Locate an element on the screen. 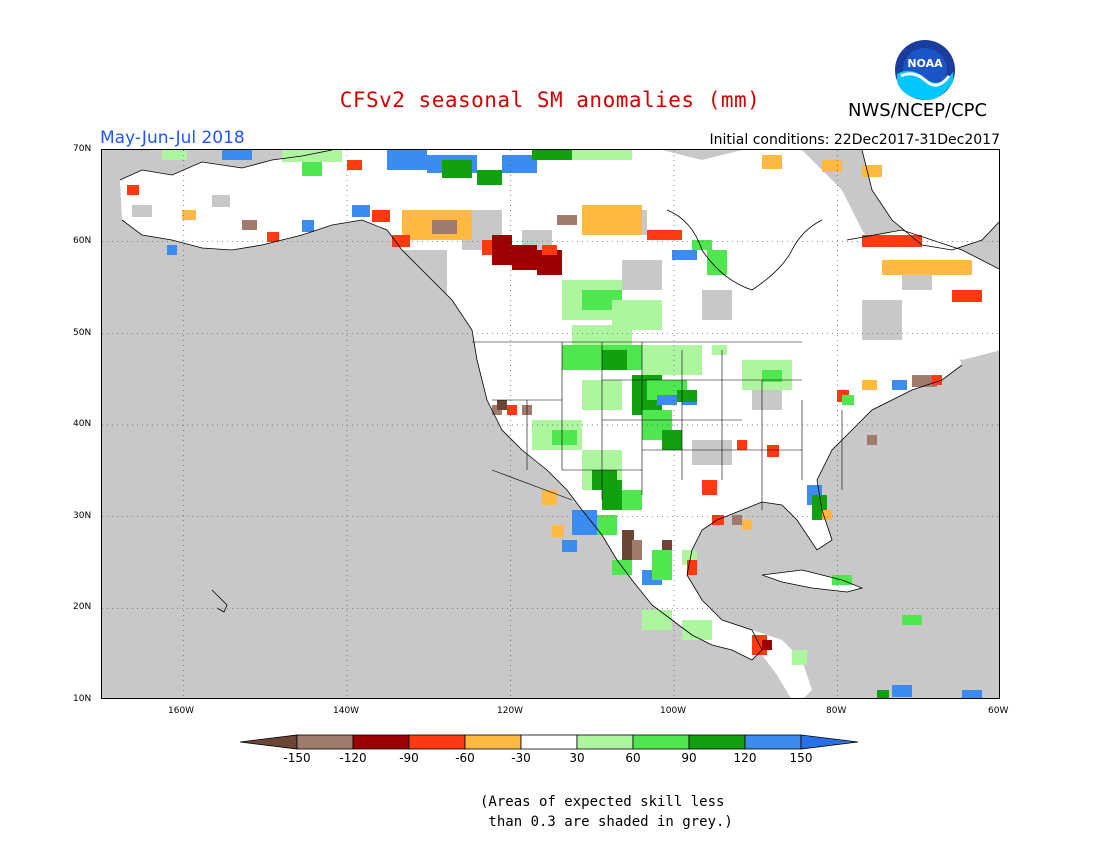 The height and width of the screenshot is (850, 1100). season-label: May-Jun-Jul 2018 is located at coordinates (172, 138).